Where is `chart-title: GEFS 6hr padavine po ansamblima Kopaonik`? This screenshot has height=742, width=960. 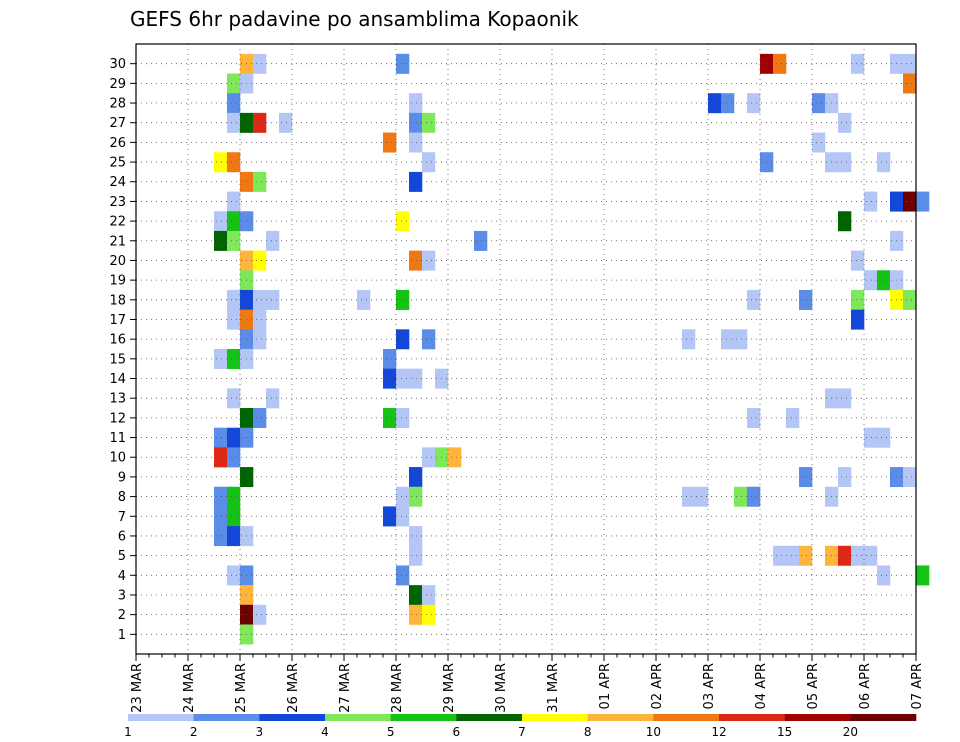 chart-title: GEFS 6hr padavine po ansamblima Kopaonik is located at coordinates (354, 19).